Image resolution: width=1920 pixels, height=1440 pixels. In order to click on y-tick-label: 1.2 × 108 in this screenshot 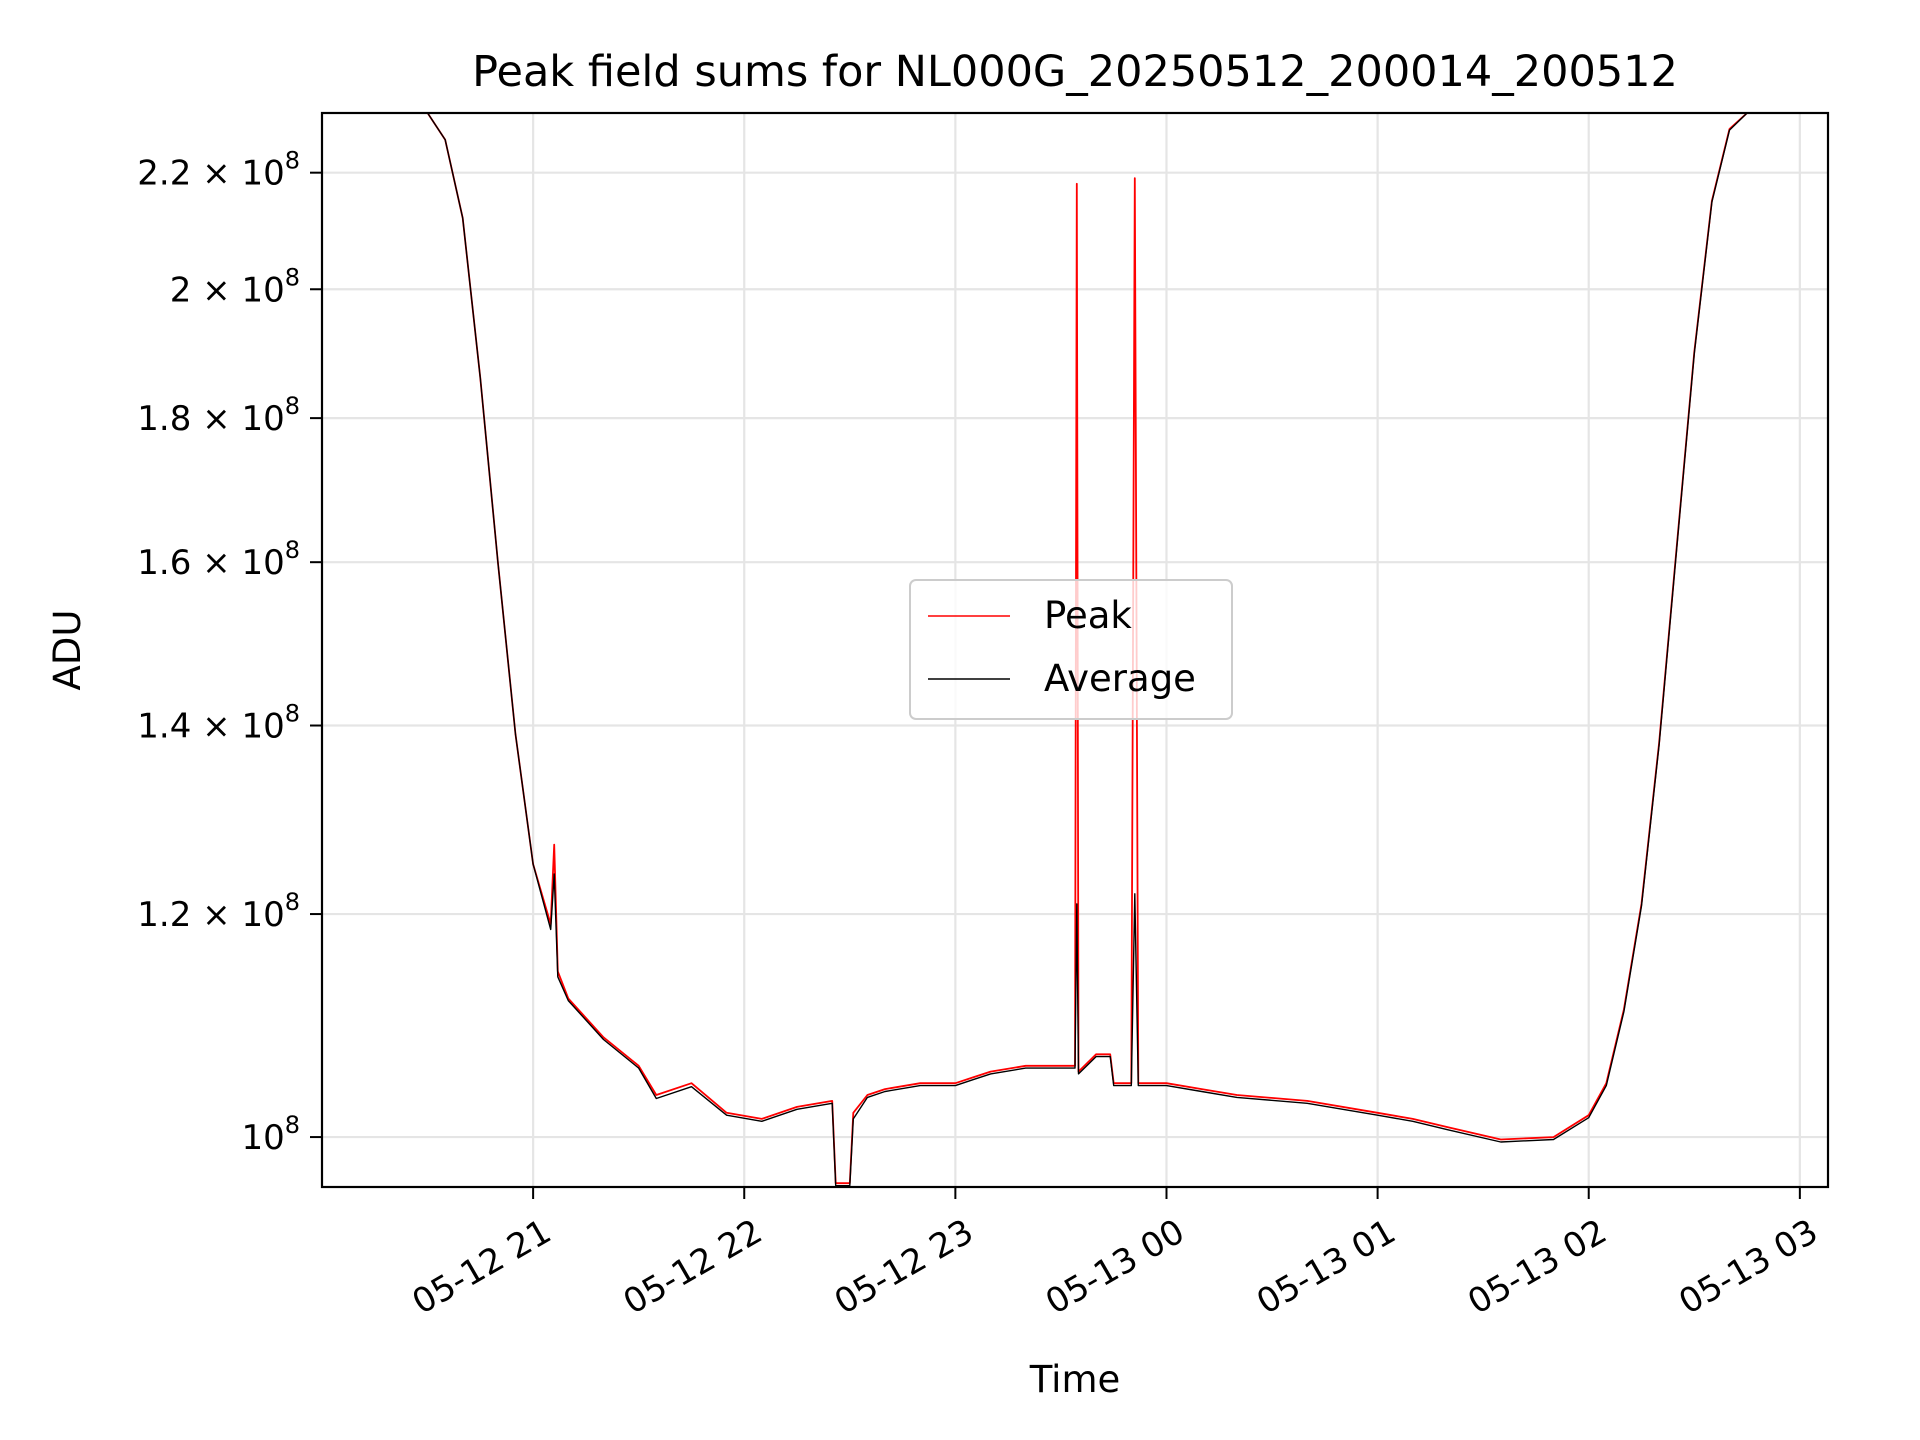, I will do `click(218, 911)`.